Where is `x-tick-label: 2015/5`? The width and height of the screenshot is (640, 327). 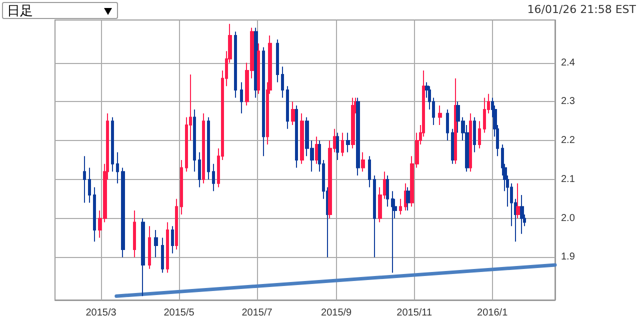
x-tick-label: 2015/5 is located at coordinates (179, 313).